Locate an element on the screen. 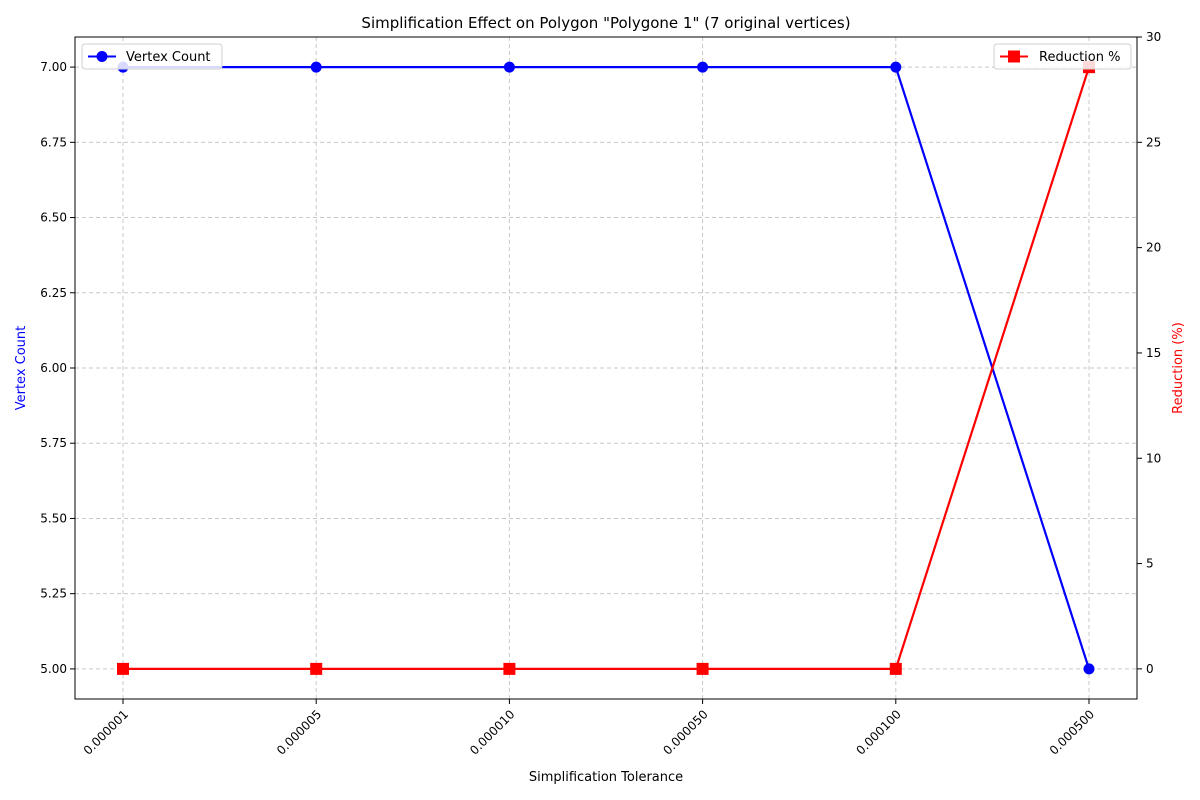 This screenshot has width=1200, height=800. left-y-axis: 5.00 5.25 5.50 5.75 6.00 6.25 6.50 6.75 7.00 is located at coordinates (57, 368).